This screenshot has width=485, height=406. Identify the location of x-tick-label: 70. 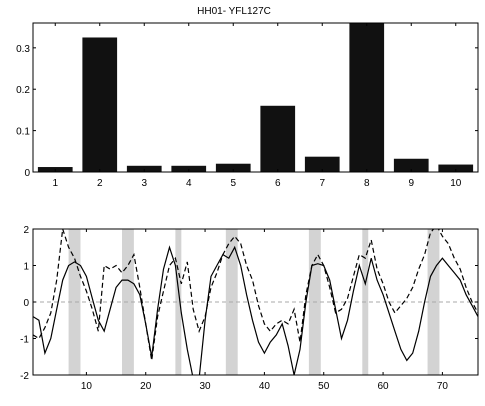
(443, 386).